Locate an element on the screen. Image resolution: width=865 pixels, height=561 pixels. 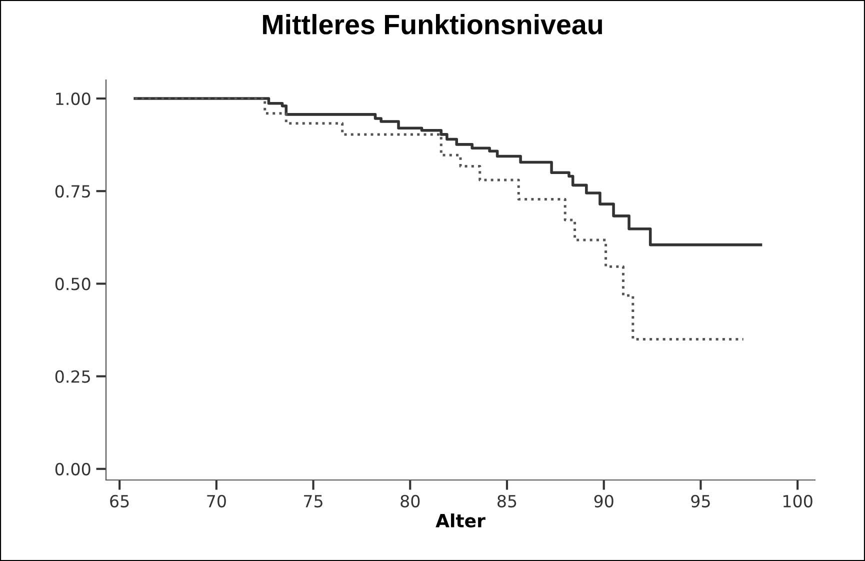
x-tick-label: 65 is located at coordinates (119, 501).